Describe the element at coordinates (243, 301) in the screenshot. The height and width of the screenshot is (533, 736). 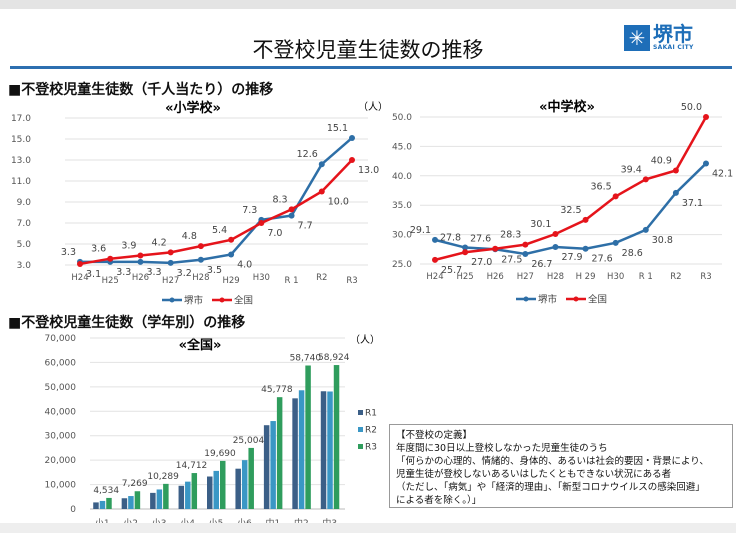
I see `legend-label: 全国` at that location.